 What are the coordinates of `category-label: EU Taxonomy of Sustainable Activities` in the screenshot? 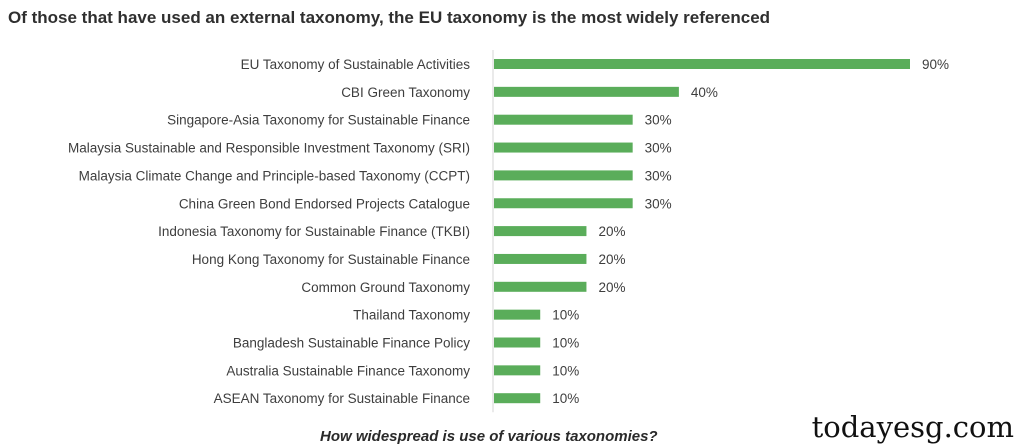 It's located at (356, 64).